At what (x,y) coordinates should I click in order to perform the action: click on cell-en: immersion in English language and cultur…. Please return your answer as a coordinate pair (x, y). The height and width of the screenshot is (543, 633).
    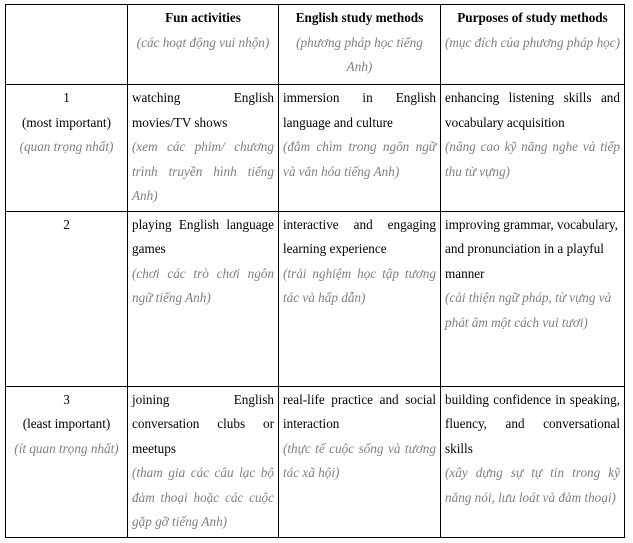
    Looking at the image, I should click on (359, 110).